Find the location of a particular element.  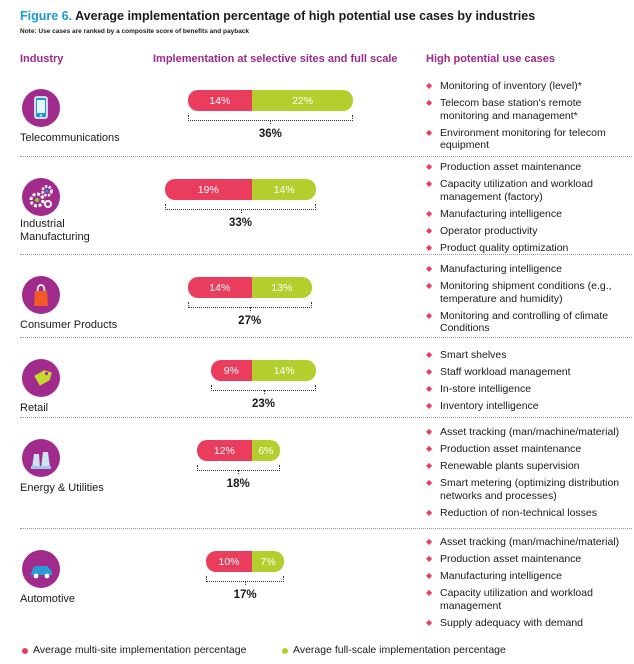

use-case-line: Renewable plants supervision is located at coordinates (510, 466).